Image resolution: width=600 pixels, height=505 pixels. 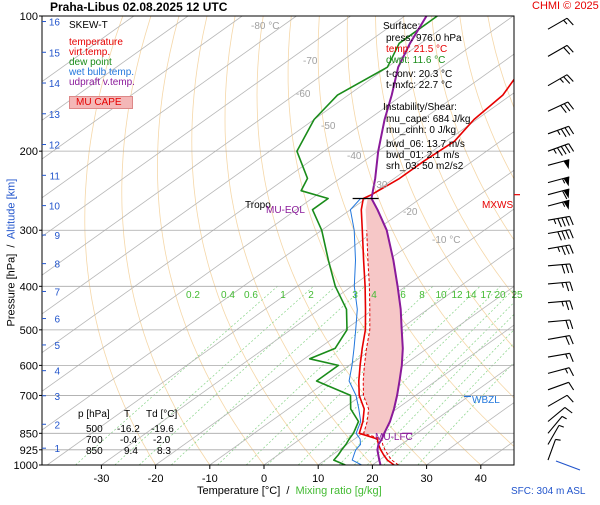 What do you see at coordinates (372, 479) in the screenshot?
I see `temperature-tick-label: 20` at bounding box center [372, 479].